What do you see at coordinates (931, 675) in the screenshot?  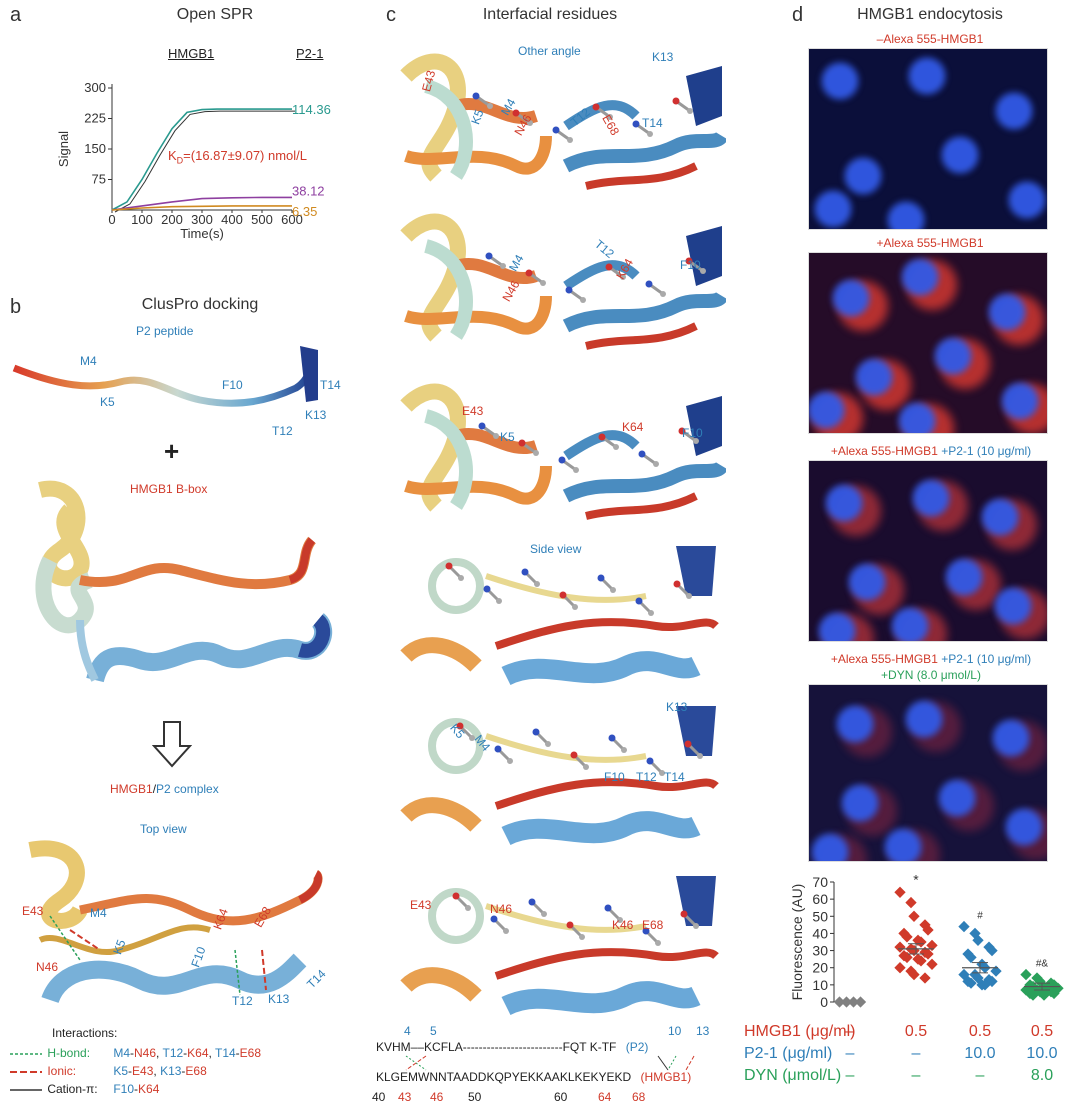 I see `img4-label-dyn: +DYN (8.0 μmol/L)` at bounding box center [931, 675].